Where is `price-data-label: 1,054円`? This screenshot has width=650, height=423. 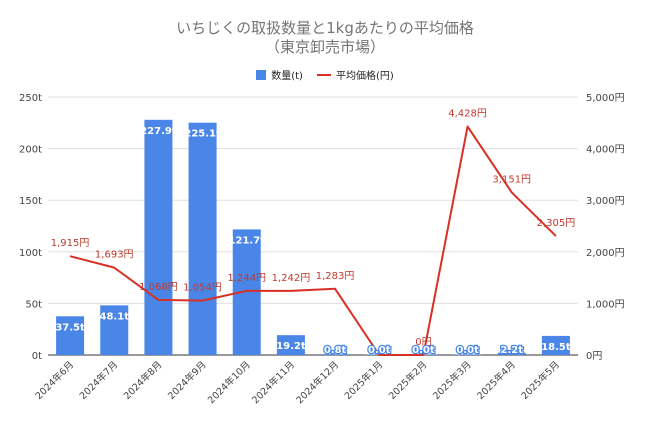 price-data-label: 1,054円 is located at coordinates (202, 288).